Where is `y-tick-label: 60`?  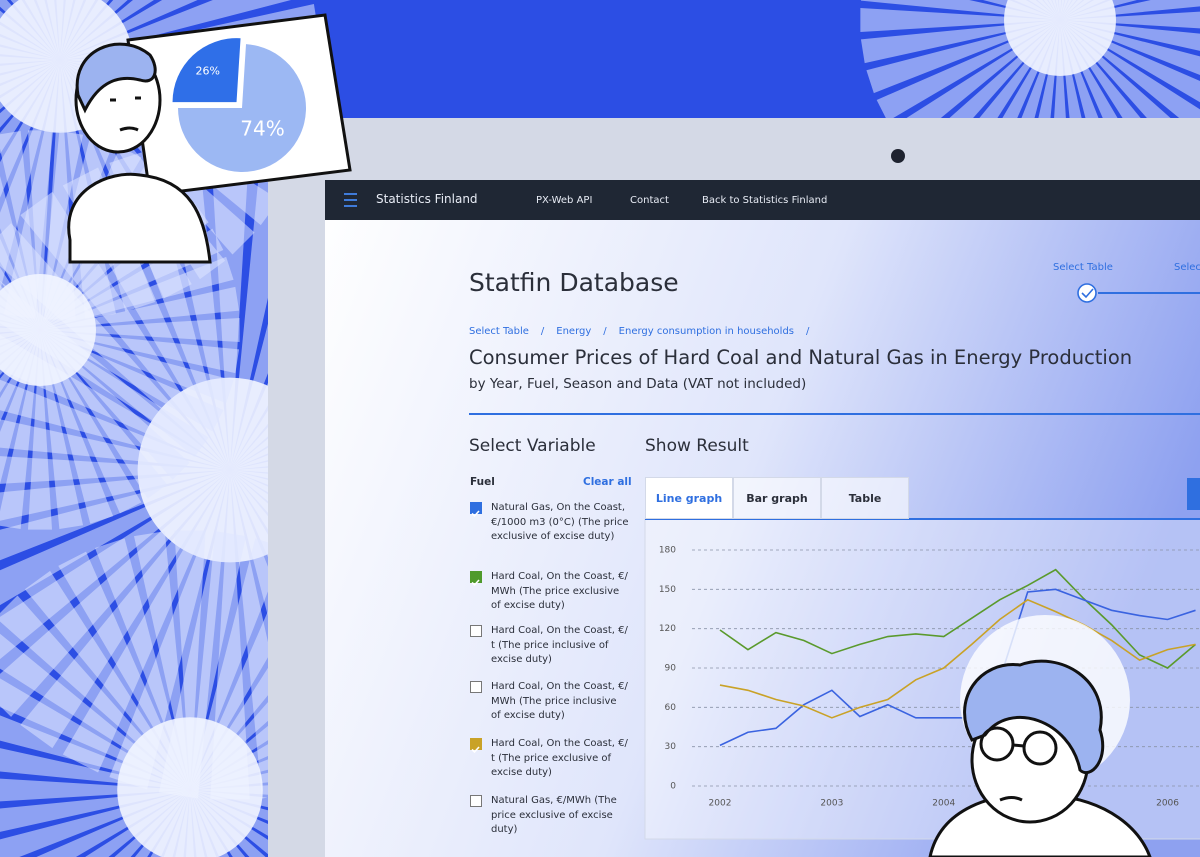 y-tick-label: 60 is located at coordinates (671, 708).